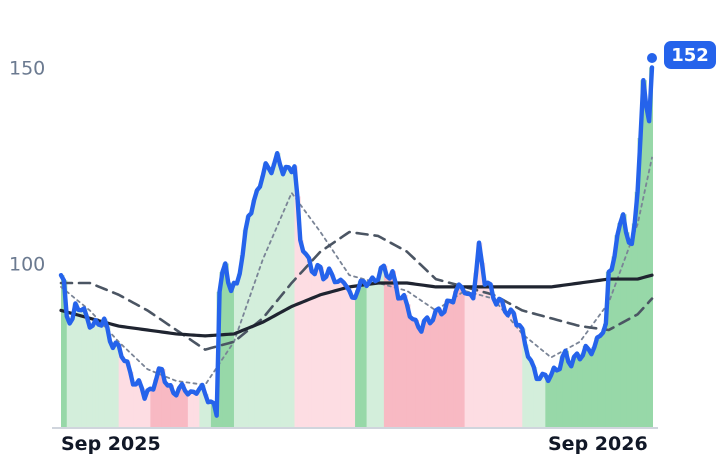  What do you see at coordinates (354, 444) in the screenshot?
I see `x-axis-ticks: Sep 2025 Sep 2026` at bounding box center [354, 444].